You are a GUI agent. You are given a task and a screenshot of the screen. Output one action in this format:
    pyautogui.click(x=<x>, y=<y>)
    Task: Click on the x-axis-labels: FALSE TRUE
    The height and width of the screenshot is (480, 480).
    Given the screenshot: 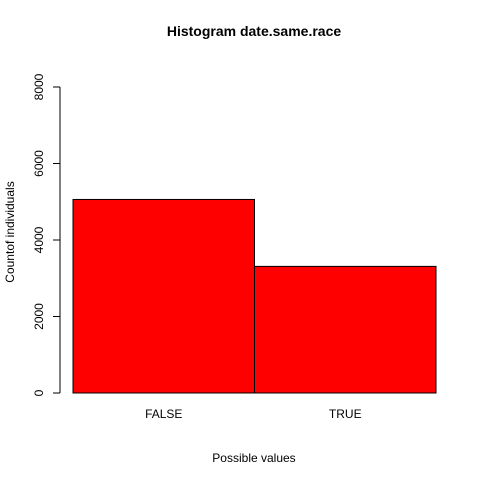 What is the action you would take?
    pyautogui.click(x=253, y=414)
    